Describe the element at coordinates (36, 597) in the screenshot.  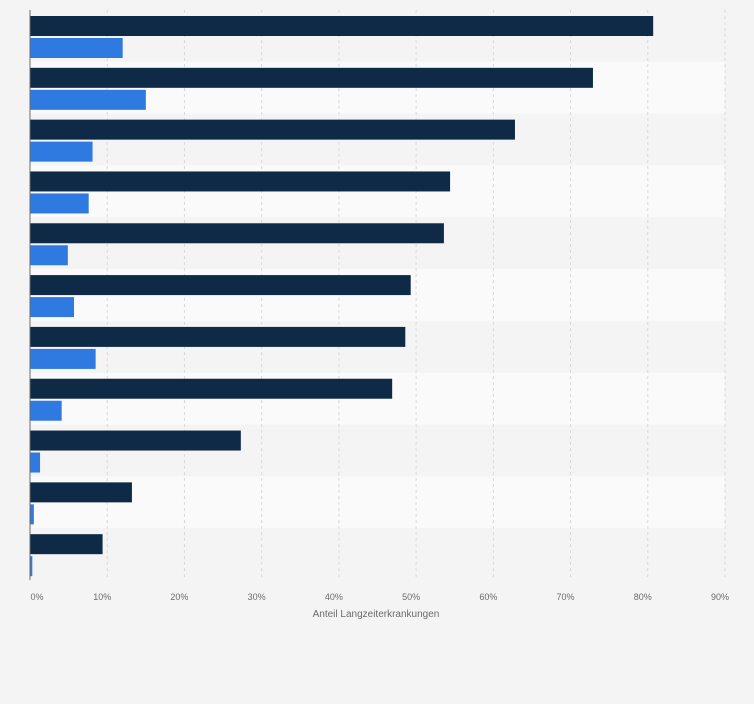
I see `x-tick-label: 0%` at that location.